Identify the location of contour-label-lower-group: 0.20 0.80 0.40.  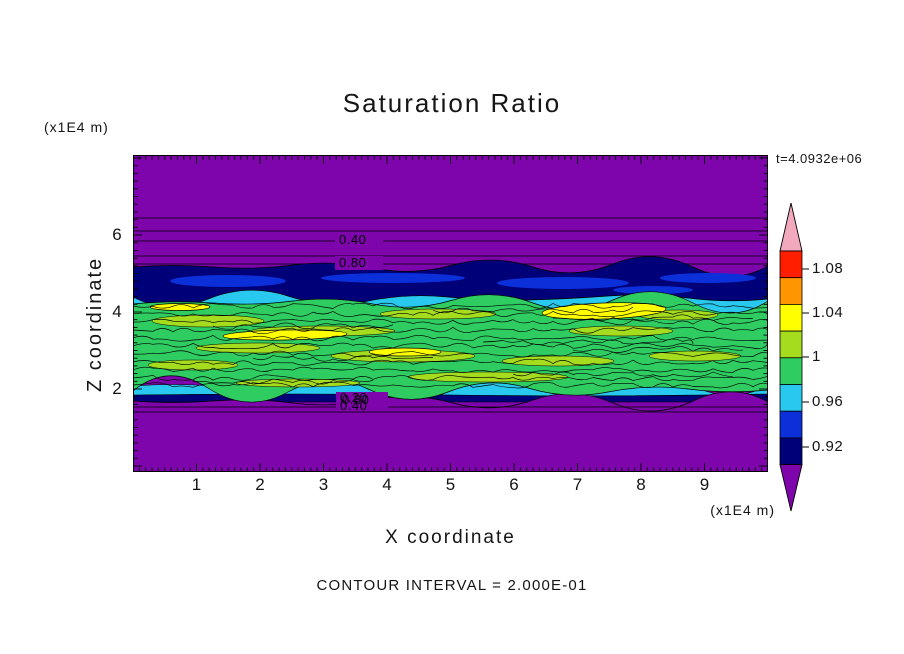
(362, 401).